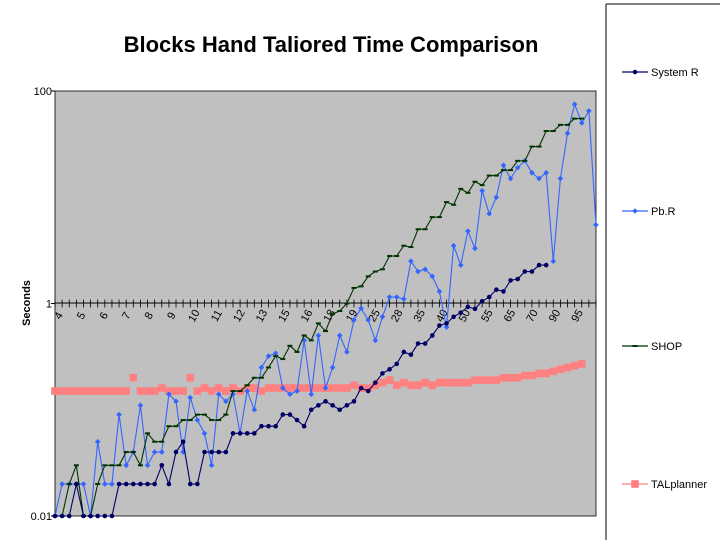  I want to click on legend-label: TALplanner, so click(679, 485).